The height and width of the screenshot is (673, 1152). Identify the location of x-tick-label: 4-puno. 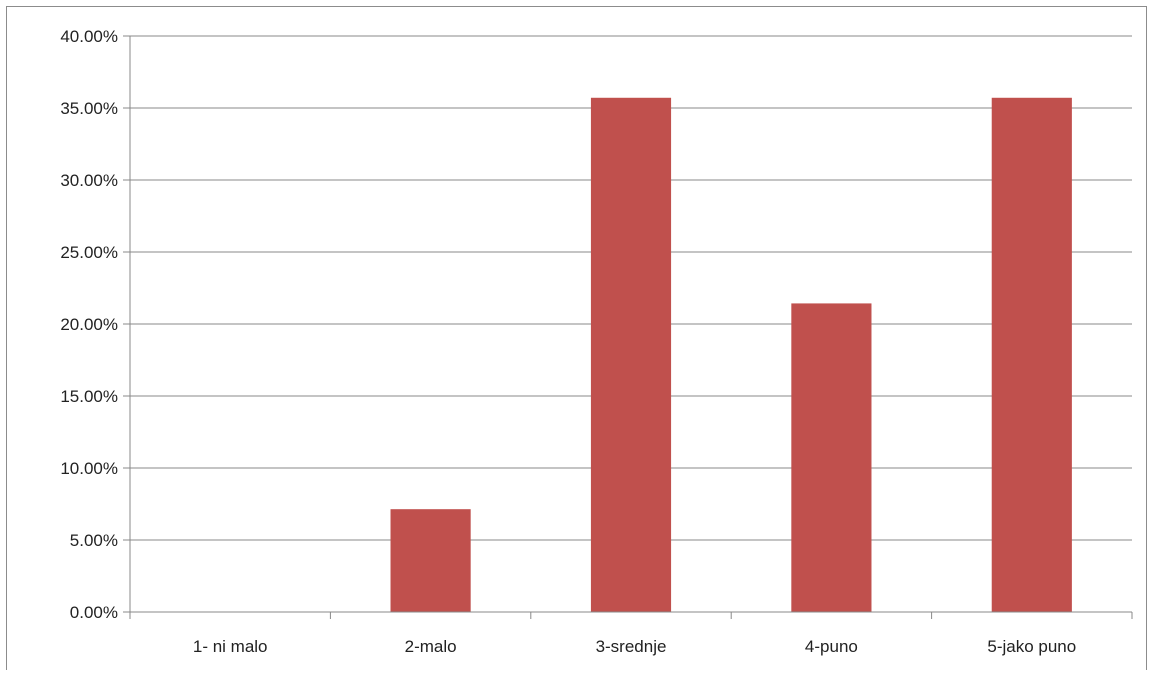
(831, 646).